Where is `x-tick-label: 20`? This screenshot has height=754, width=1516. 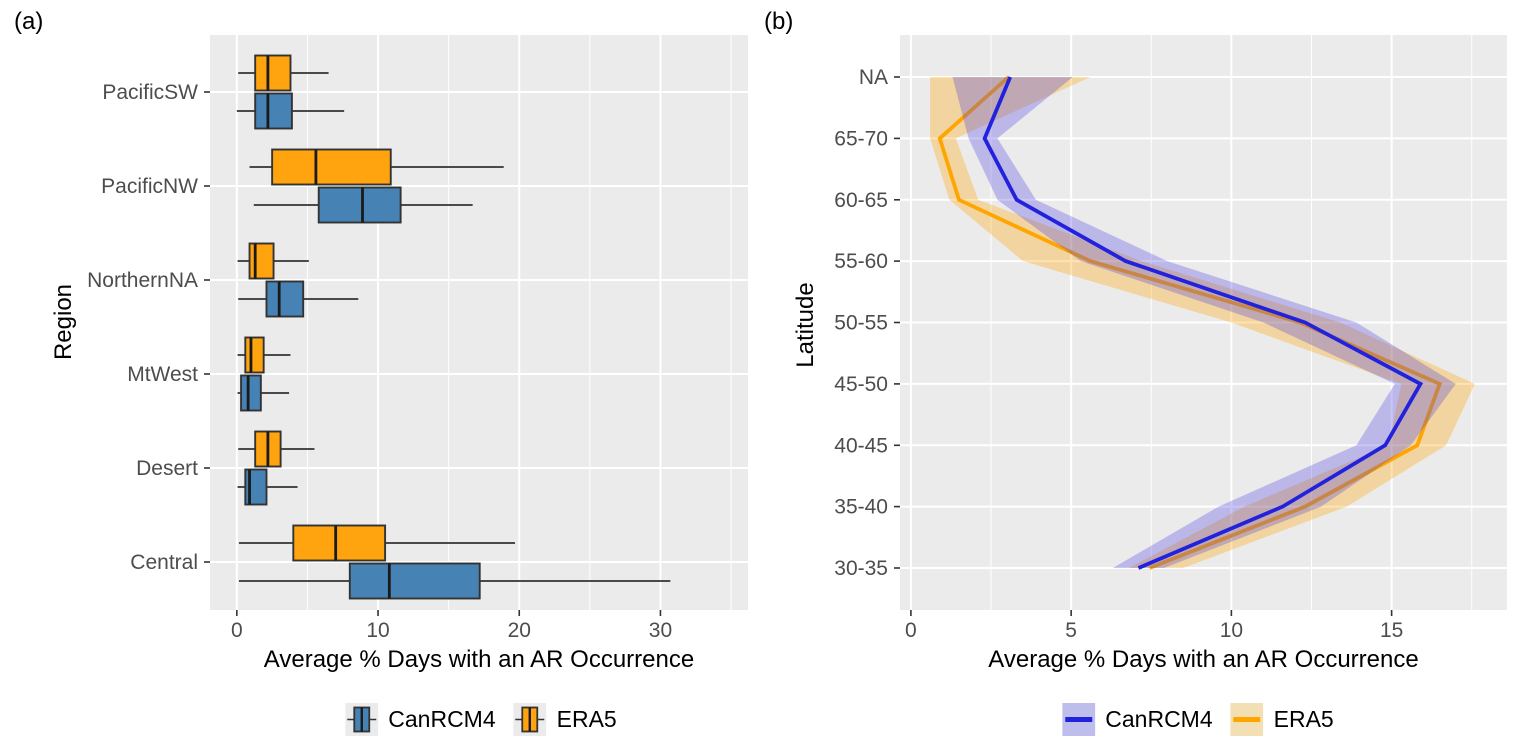
x-tick-label: 20 is located at coordinates (519, 630).